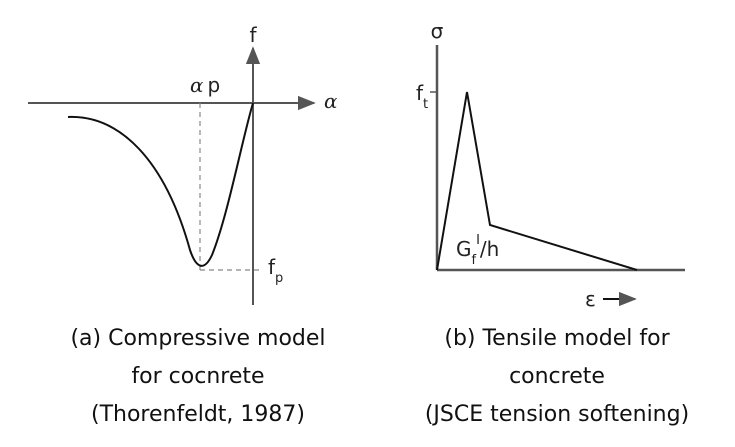  What do you see at coordinates (198, 414) in the screenshot?
I see `caption: (Thorenfeldt, 1987)` at bounding box center [198, 414].